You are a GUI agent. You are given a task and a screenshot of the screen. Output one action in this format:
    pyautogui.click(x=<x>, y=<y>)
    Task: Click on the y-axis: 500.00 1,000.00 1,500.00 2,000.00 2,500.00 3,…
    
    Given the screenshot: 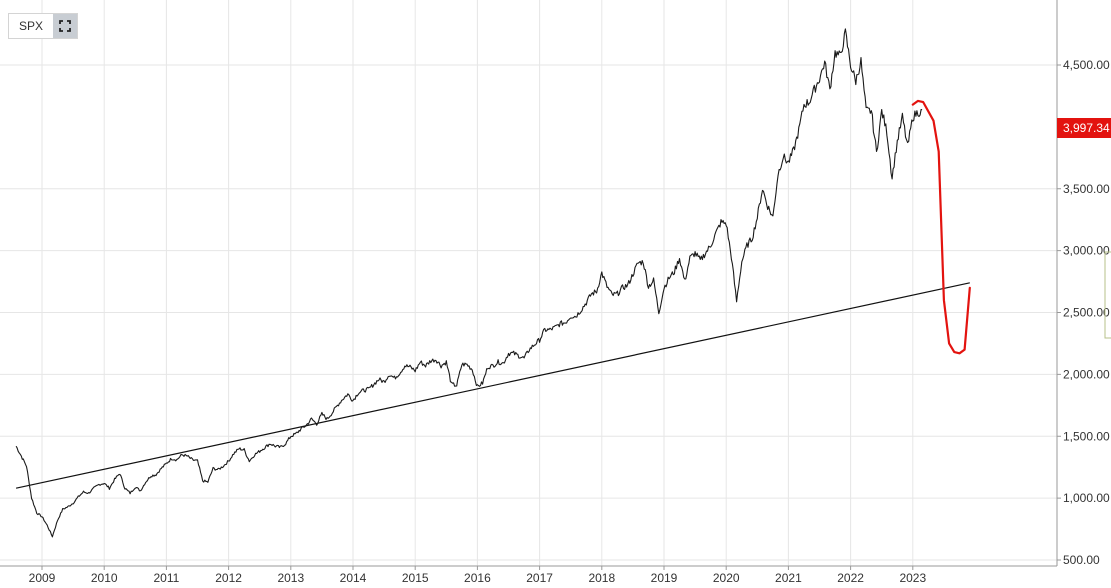 What is the action you would take?
    pyautogui.click(x=1083, y=312)
    